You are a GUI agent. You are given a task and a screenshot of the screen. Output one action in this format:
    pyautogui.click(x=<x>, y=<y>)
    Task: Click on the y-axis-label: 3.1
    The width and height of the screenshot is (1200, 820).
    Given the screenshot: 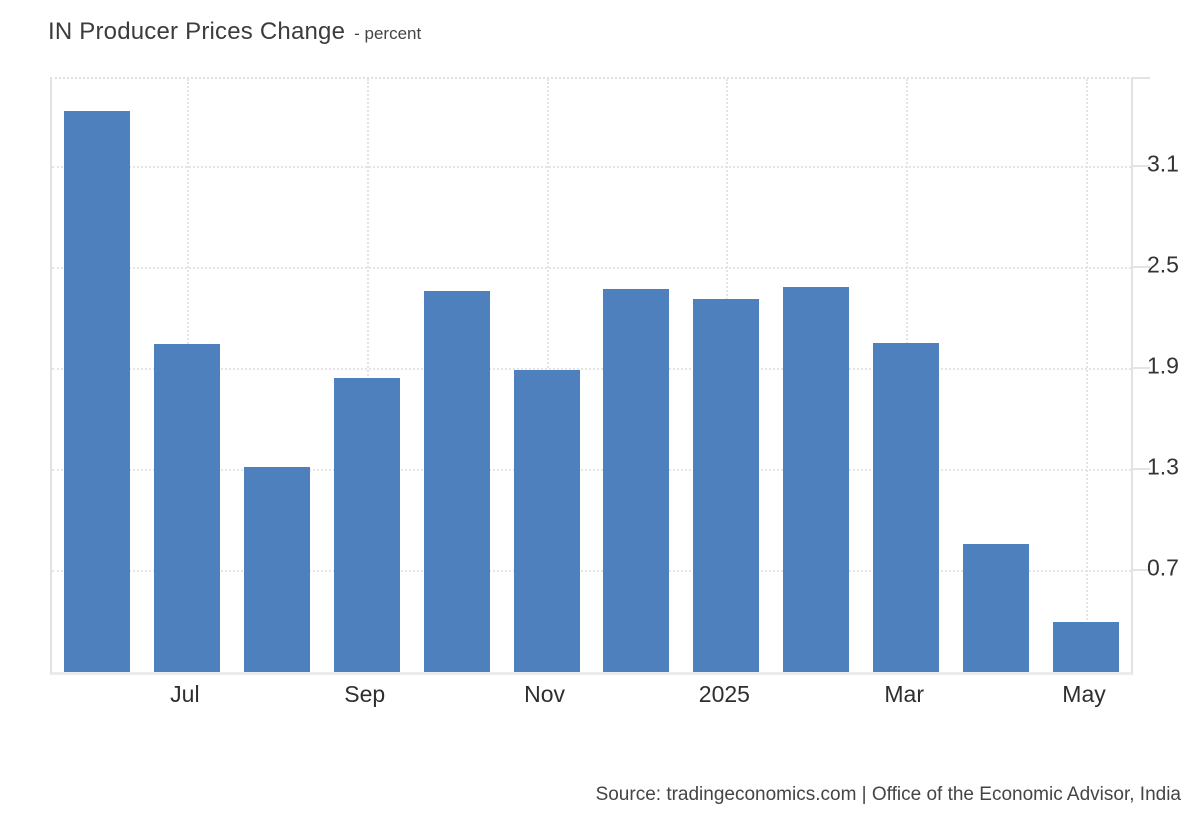 What is the action you would take?
    pyautogui.click(x=1163, y=163)
    